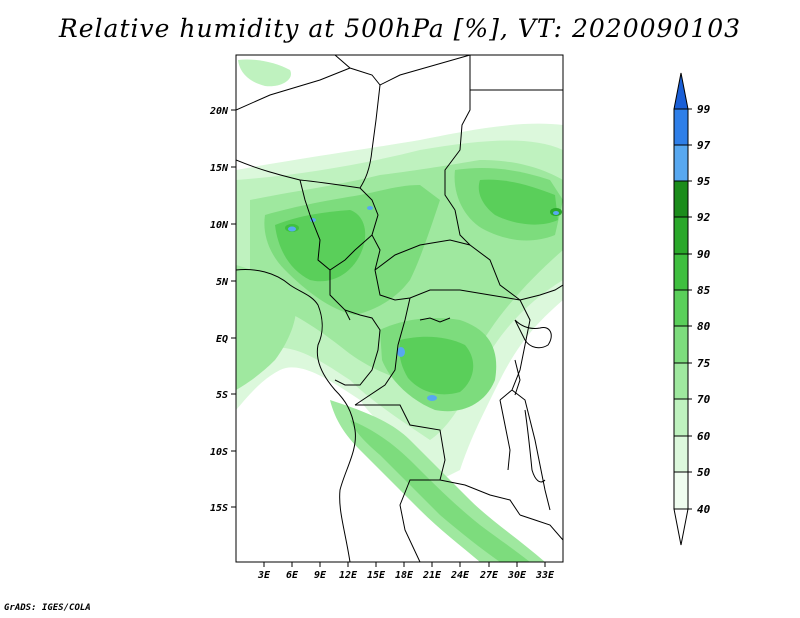  I want to click on colorbar-label: 95, so click(704, 181).